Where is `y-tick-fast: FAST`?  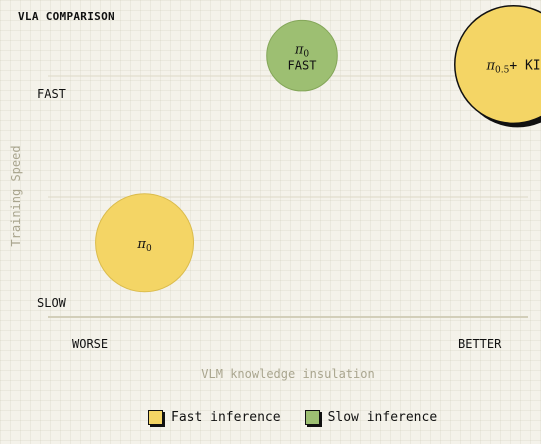
y-tick-fast: FAST is located at coordinates (51, 94).